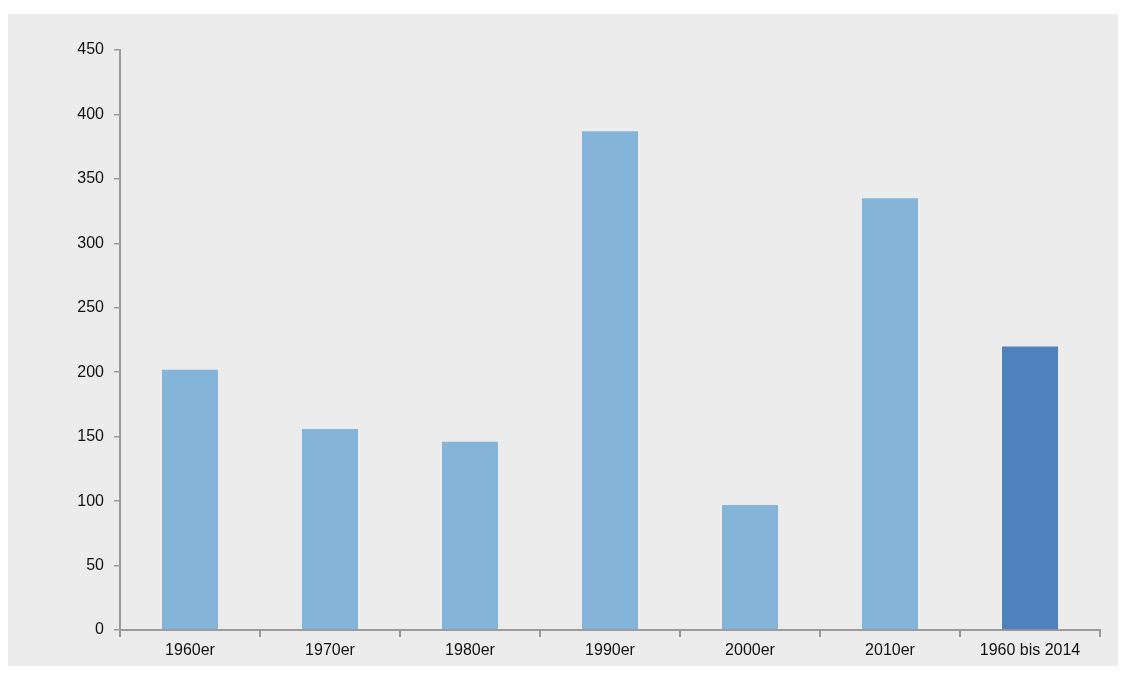 Image resolution: width=1128 pixels, height=679 pixels. Describe the element at coordinates (100, 629) in the screenshot. I see `y-tick-label: 0` at that location.